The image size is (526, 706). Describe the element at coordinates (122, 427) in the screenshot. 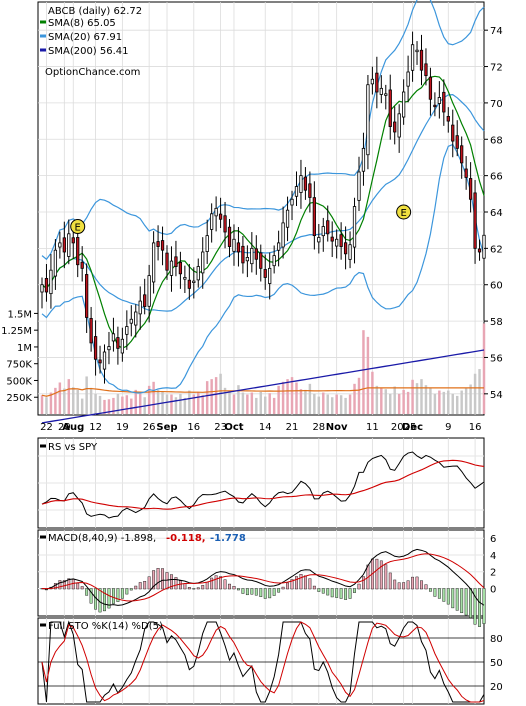

I see `x-tick-label: 19` at that location.